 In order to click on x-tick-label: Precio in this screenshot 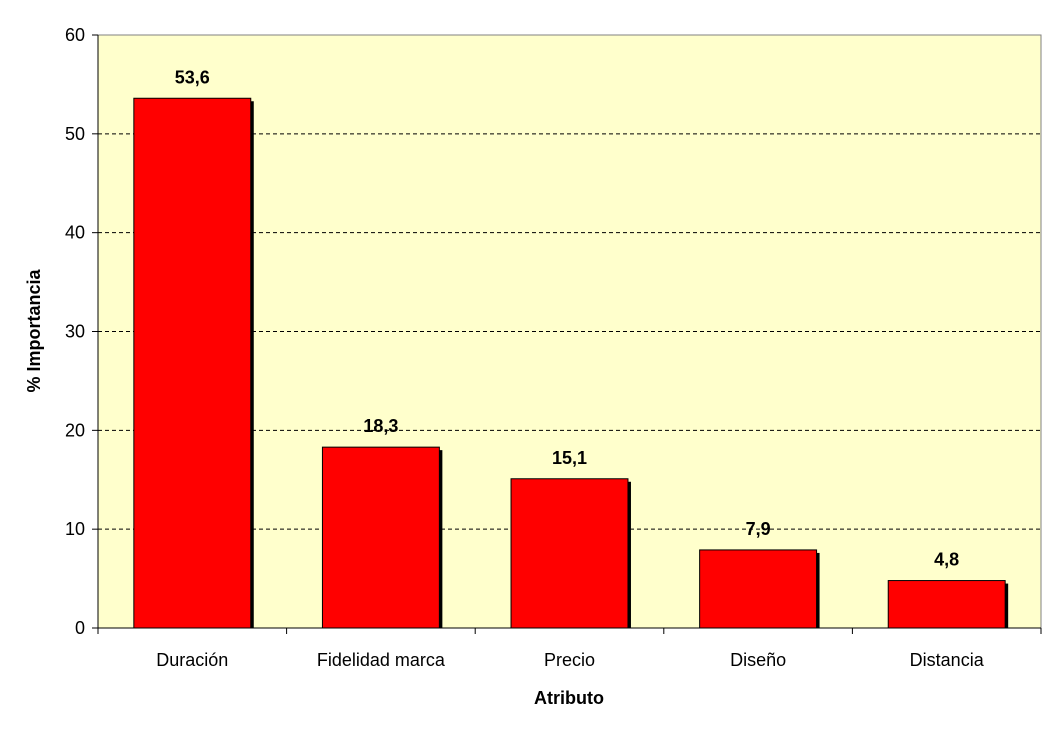, I will do `click(569, 660)`.